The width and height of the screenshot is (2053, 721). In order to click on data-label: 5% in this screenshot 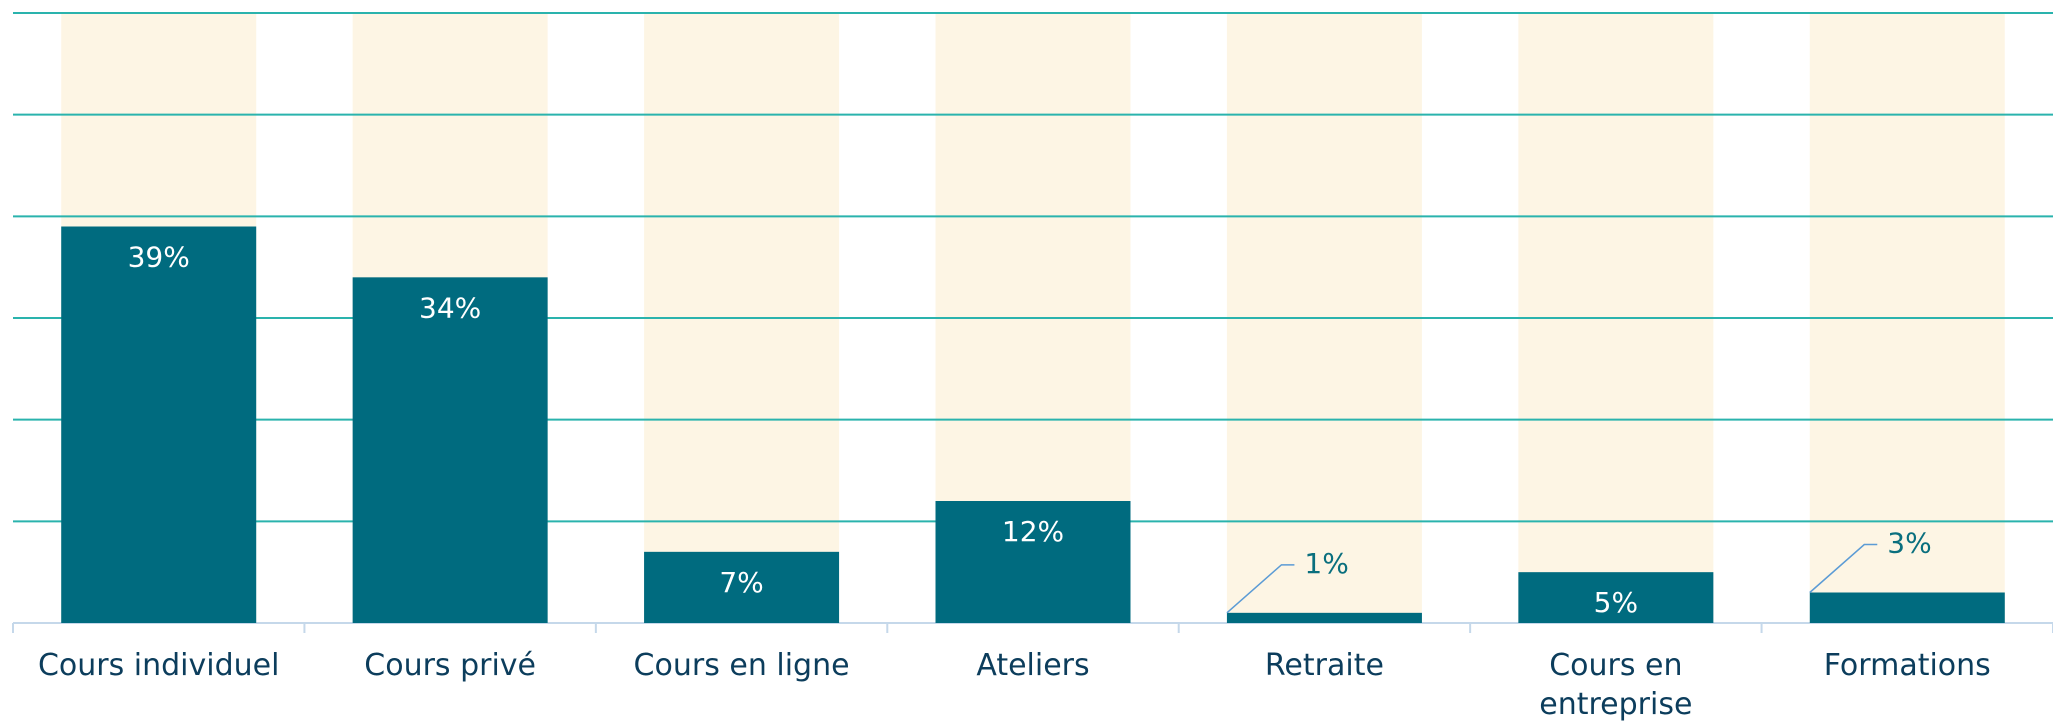, I will do `click(1616, 602)`.